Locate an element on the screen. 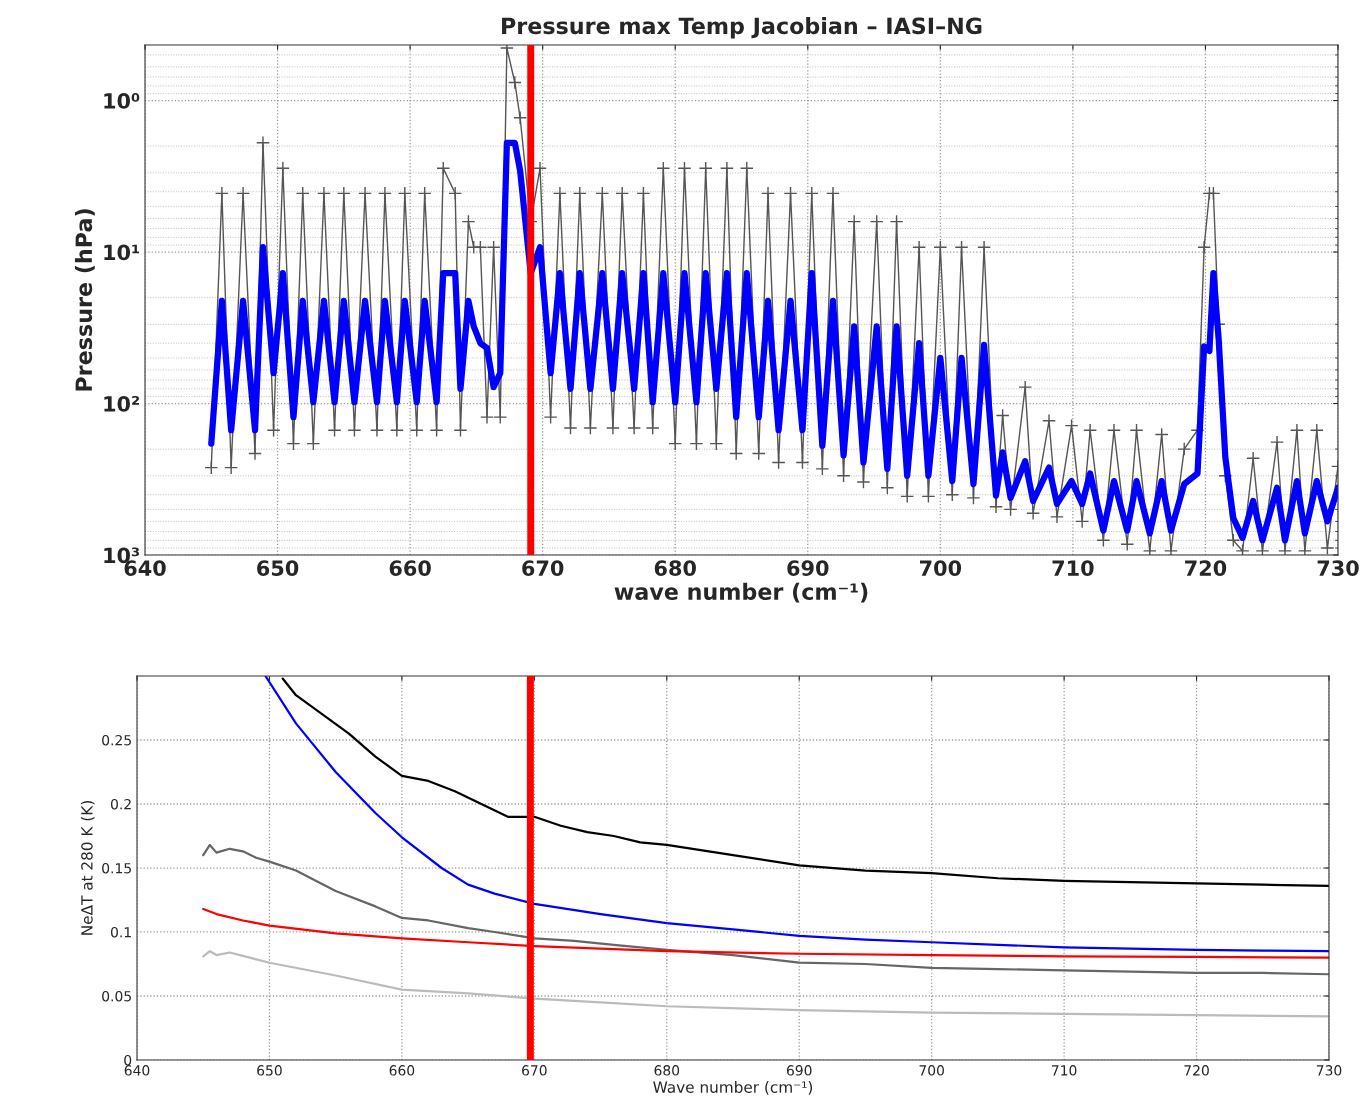 This screenshot has height=1097, width=1371. y-tick-label: 0.25 is located at coordinates (116, 740).